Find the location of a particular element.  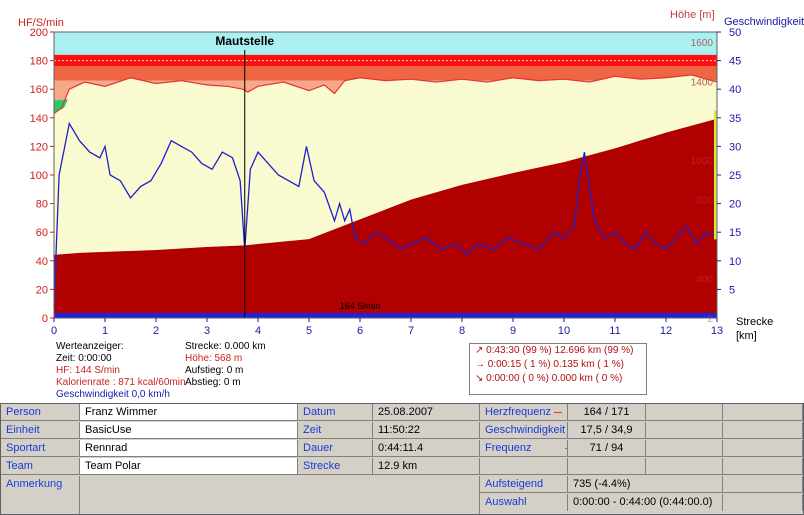

label-einheit: Einheit is located at coordinates (40, 430).